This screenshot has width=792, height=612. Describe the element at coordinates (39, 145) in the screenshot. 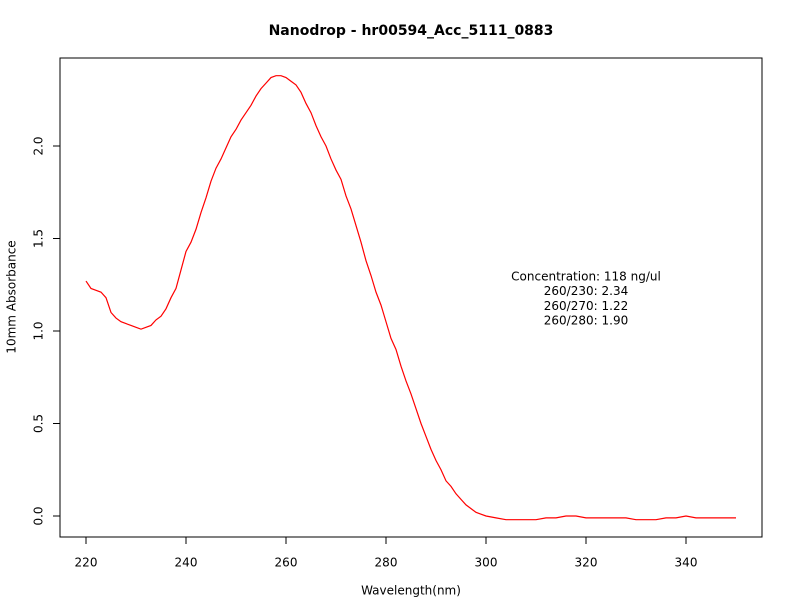

I see `y-tick-label: 2.0` at that location.